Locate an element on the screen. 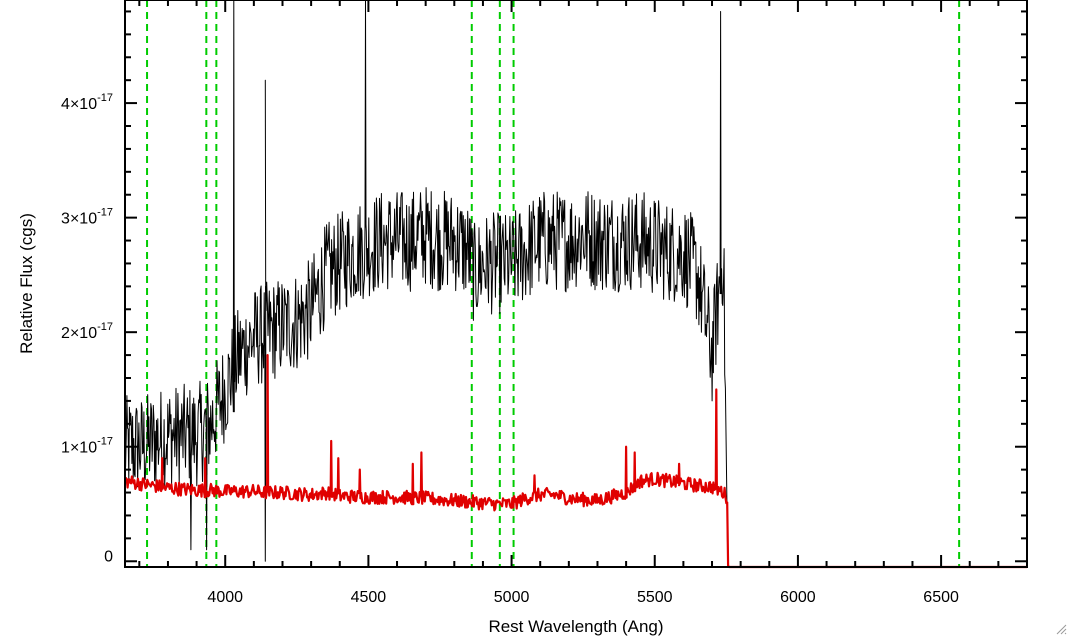 This screenshot has height=637, width=1069. x-tick-label: 4500 is located at coordinates (369, 597).